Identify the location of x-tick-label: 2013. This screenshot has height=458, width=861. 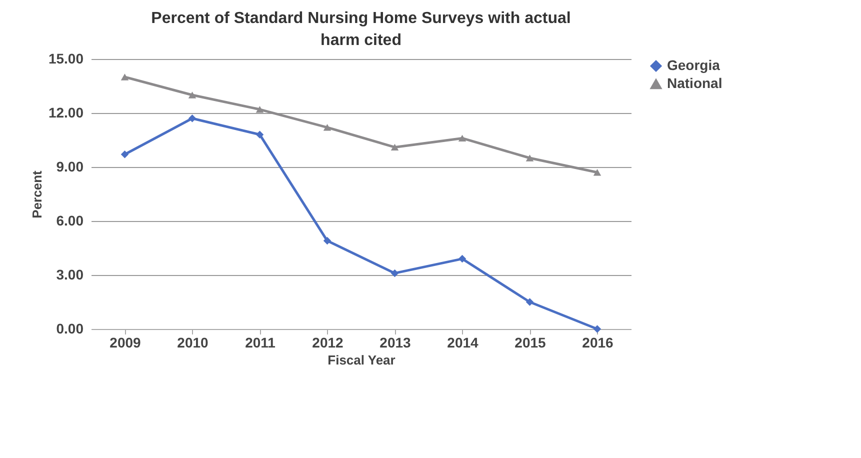
(396, 342).